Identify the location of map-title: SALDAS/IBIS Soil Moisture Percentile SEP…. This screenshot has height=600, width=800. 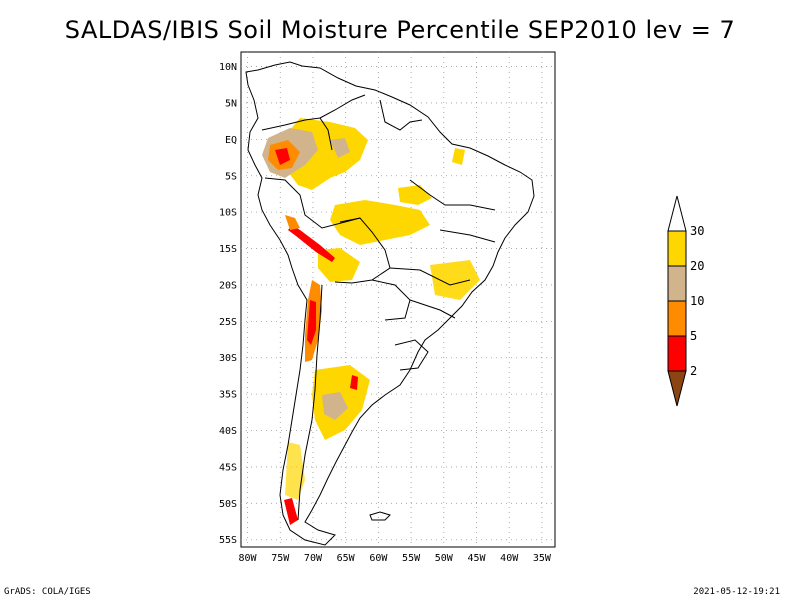
(400, 30).